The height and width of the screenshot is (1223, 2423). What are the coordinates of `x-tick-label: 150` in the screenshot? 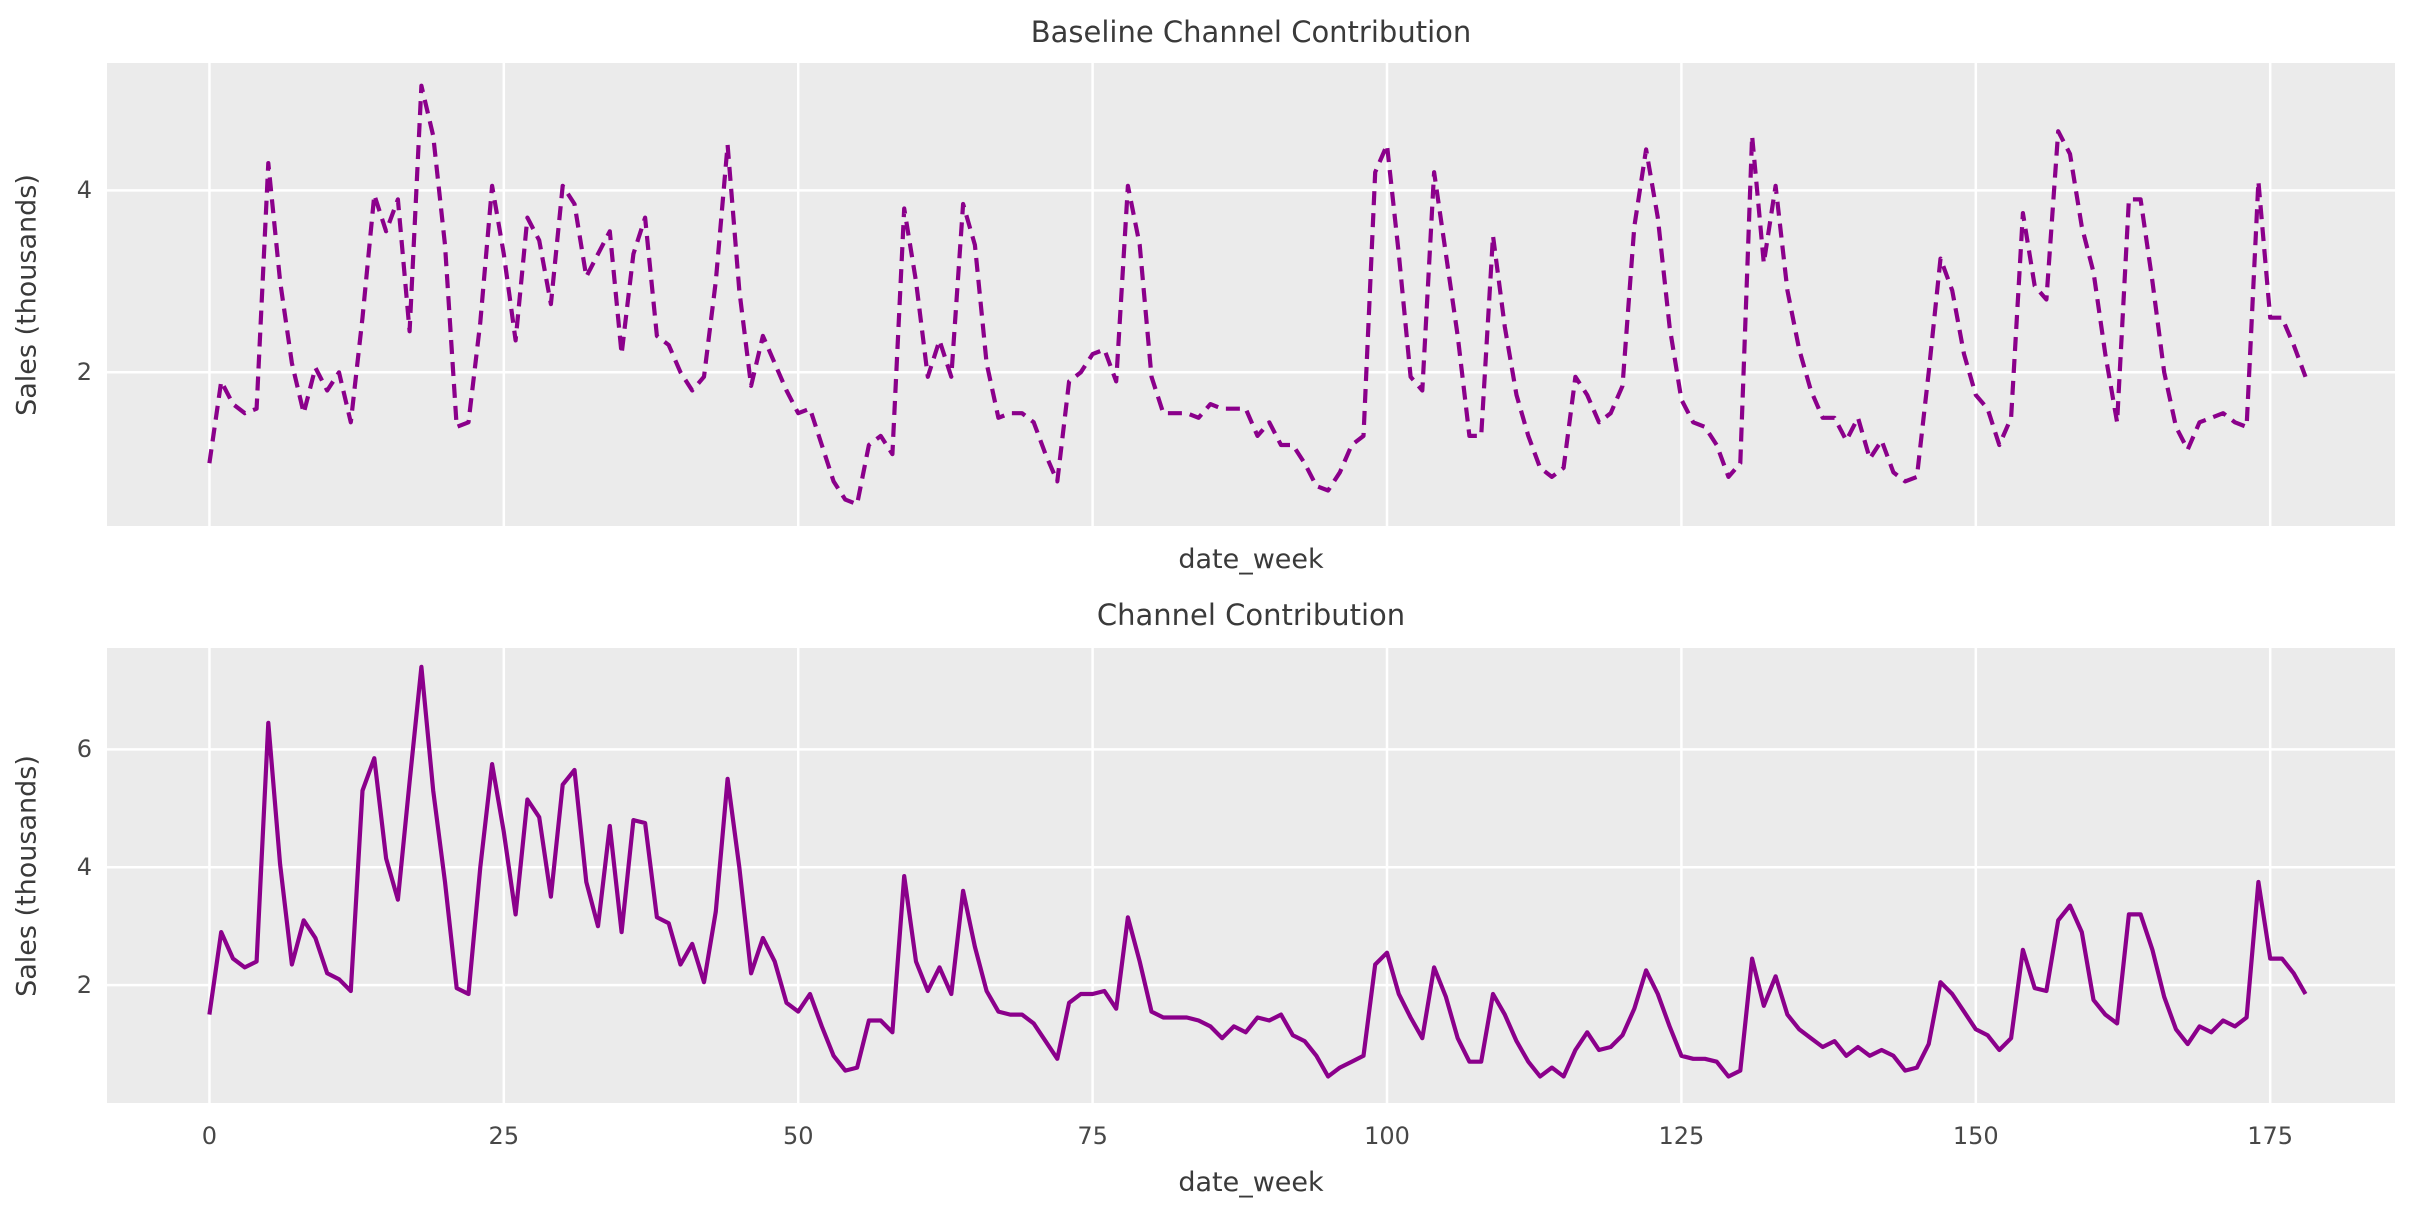 It's located at (1975, 1136).